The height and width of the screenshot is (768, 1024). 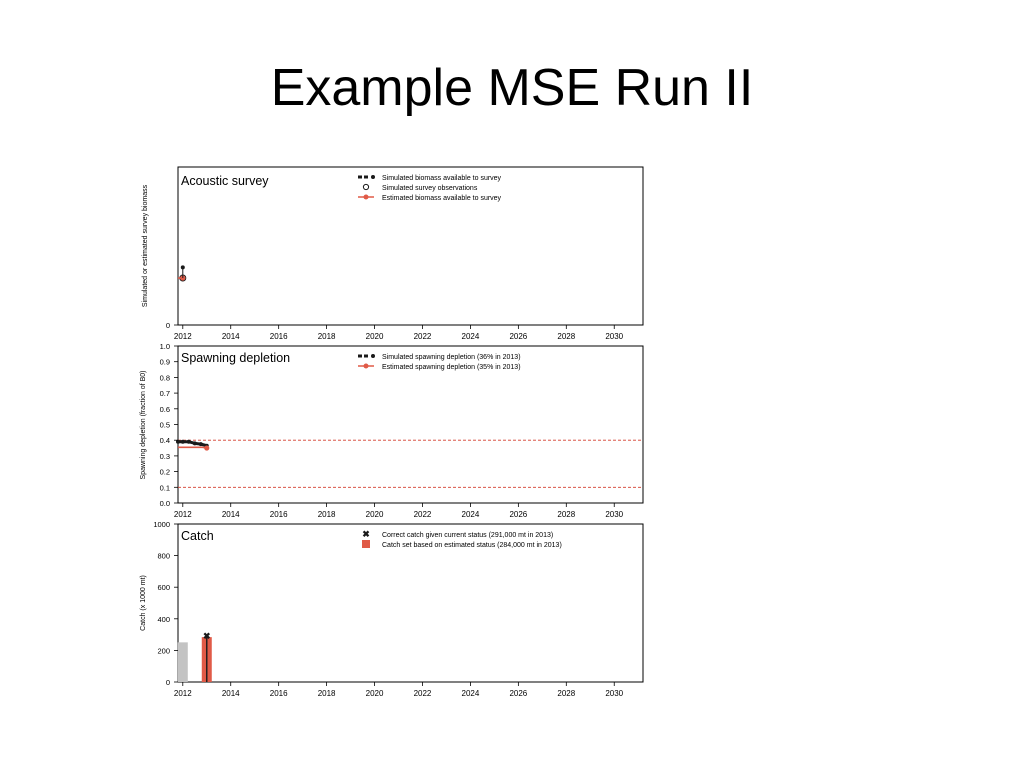 What do you see at coordinates (165, 503) in the screenshot?
I see `y-tick-label: 0.0` at bounding box center [165, 503].